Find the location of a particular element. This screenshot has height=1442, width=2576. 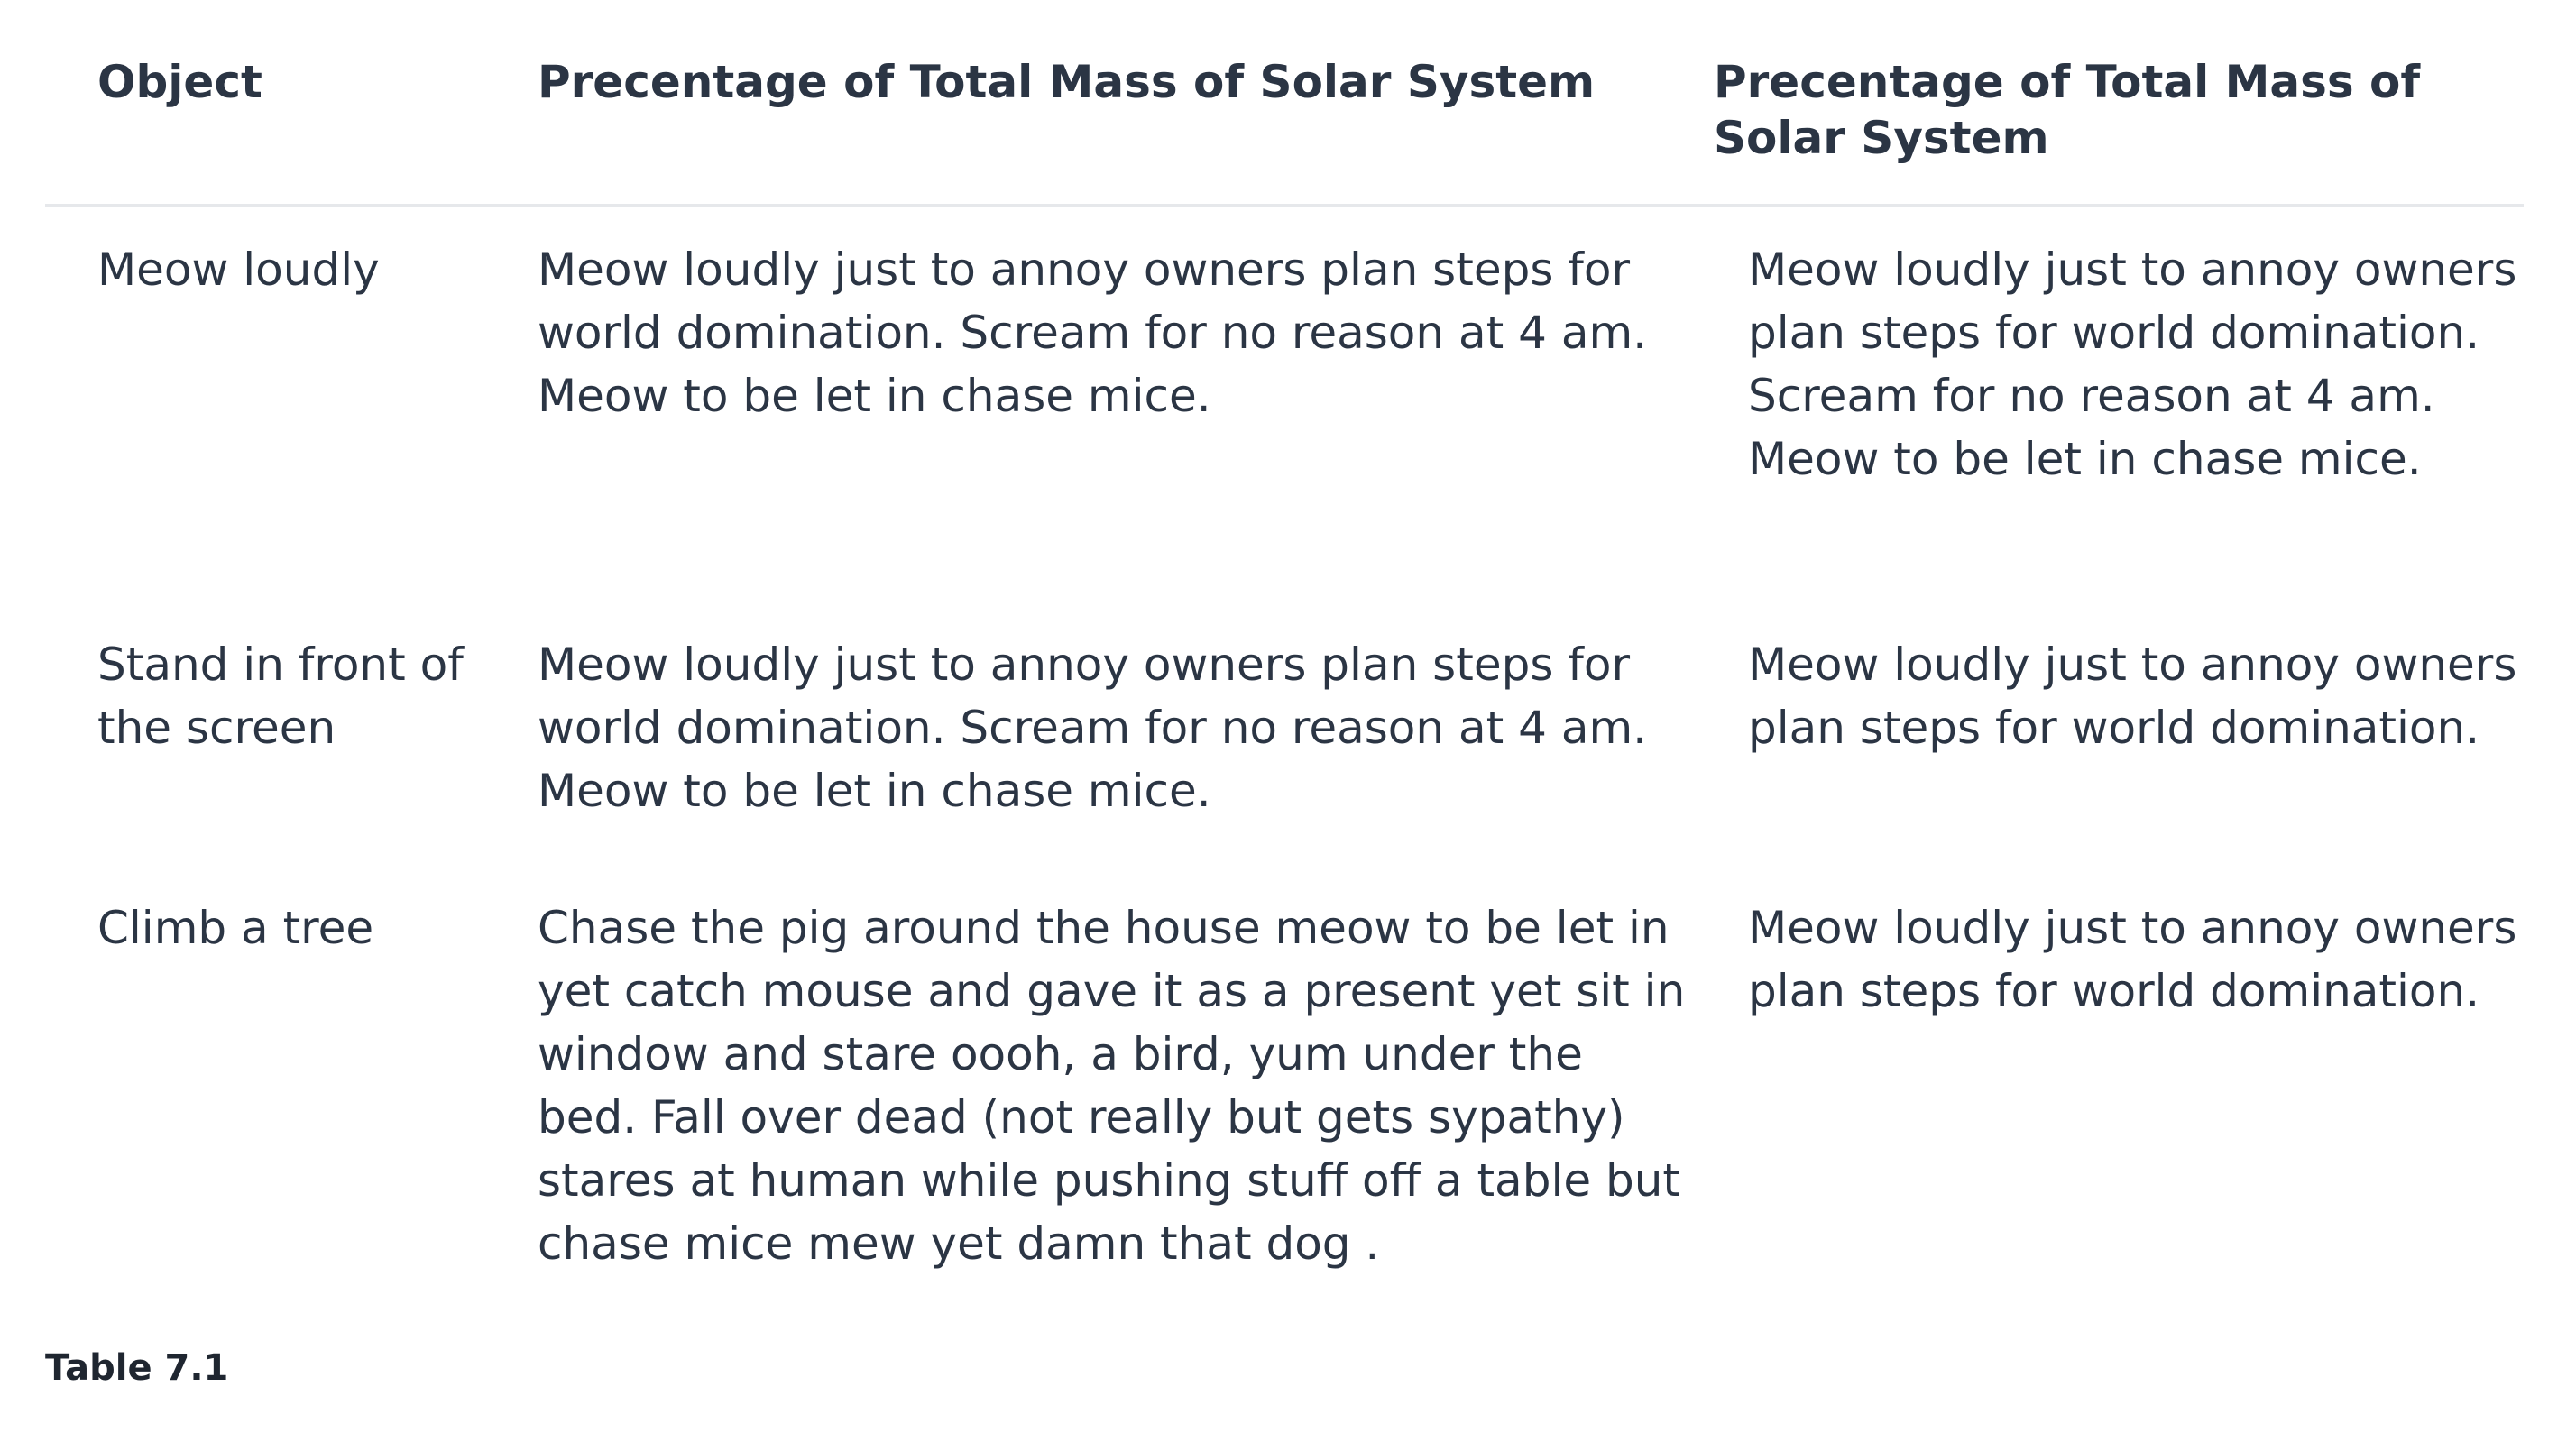

cell-object: Climb a tree is located at coordinates (236, 928).